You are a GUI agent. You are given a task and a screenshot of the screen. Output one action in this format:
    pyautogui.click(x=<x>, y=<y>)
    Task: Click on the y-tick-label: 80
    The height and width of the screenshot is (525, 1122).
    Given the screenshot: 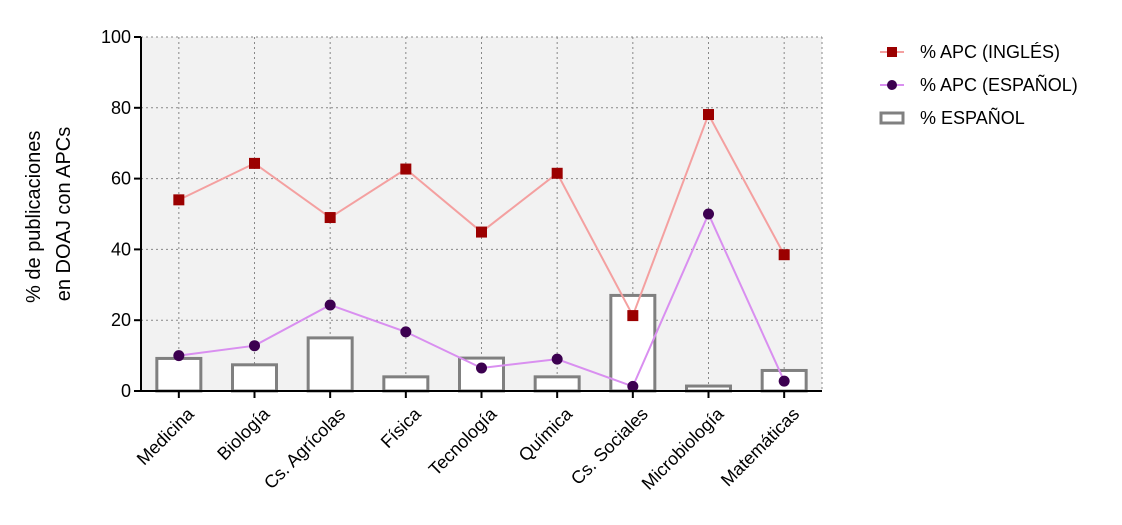 What is the action you would take?
    pyautogui.click(x=121, y=108)
    